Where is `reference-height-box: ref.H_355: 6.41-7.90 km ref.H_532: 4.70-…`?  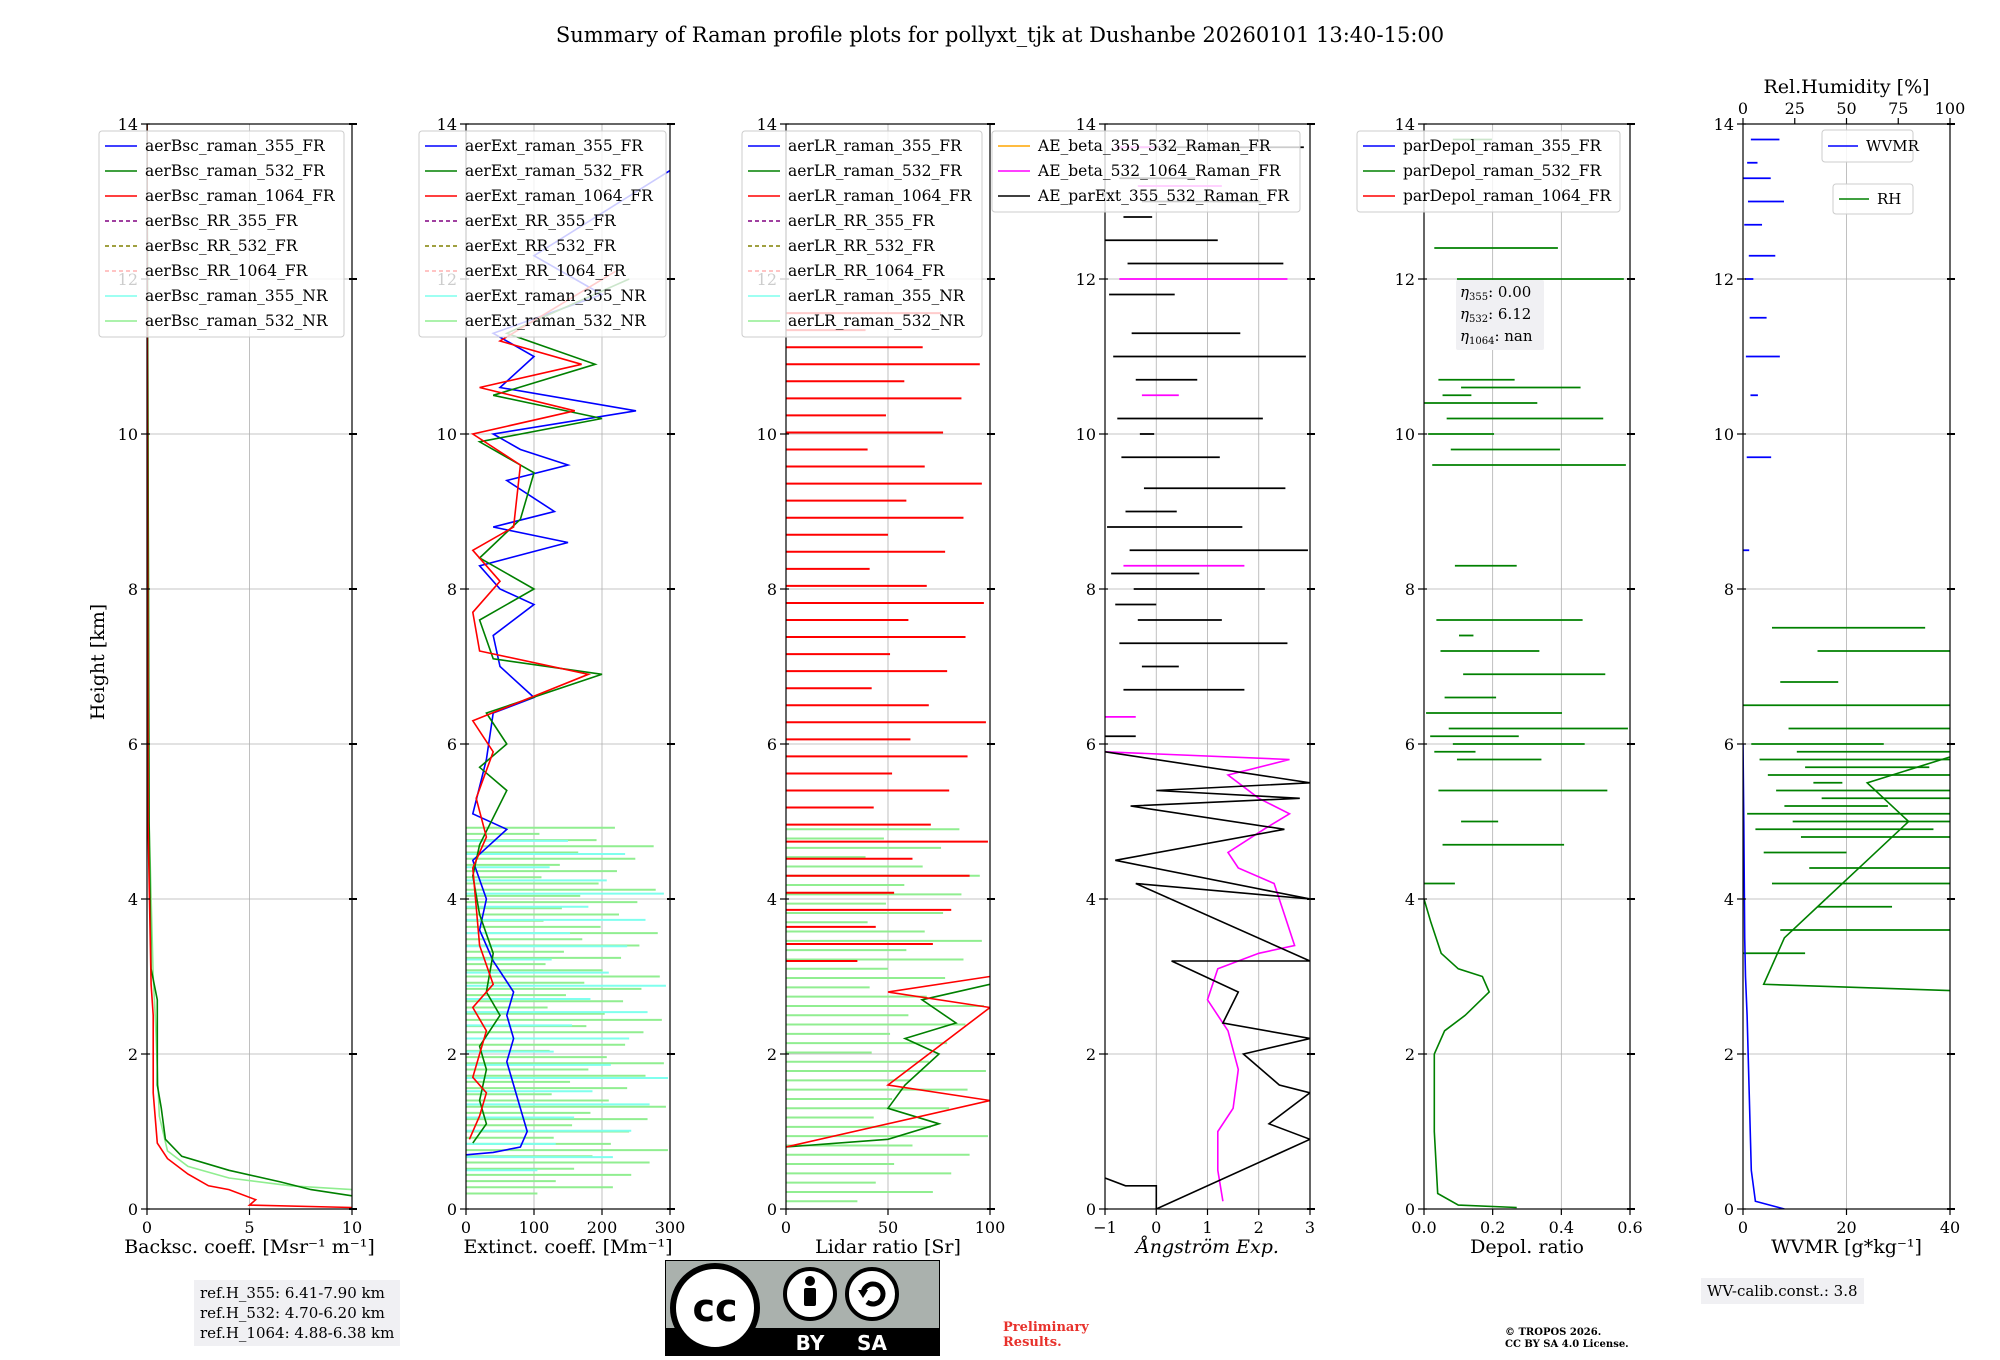 reference-height-box: ref.H_355: 6.41-7.90 km ref.H_532: 4.70-… is located at coordinates (297, 1313).